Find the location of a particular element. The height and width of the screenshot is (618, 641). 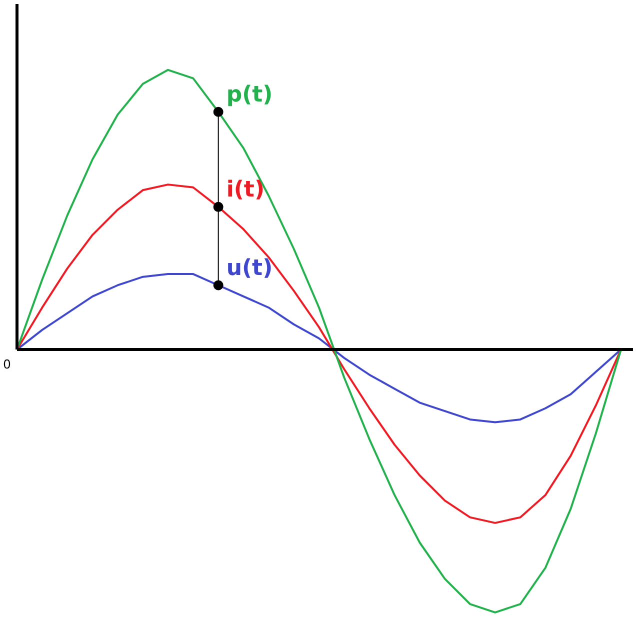

series-label: i(t) is located at coordinates (245, 190).